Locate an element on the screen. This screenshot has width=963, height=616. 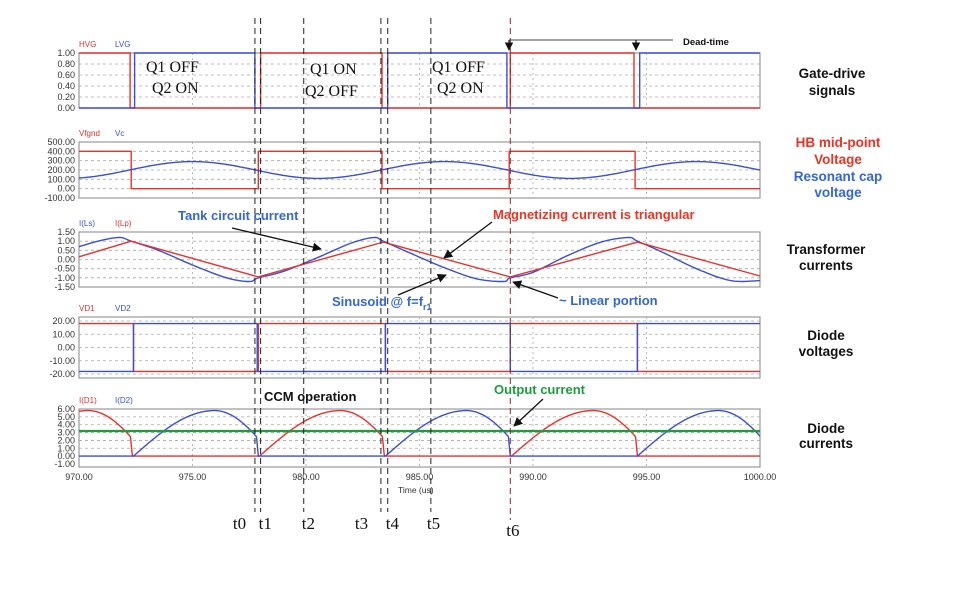
x-tick-label: 990.00 is located at coordinates (533, 477).